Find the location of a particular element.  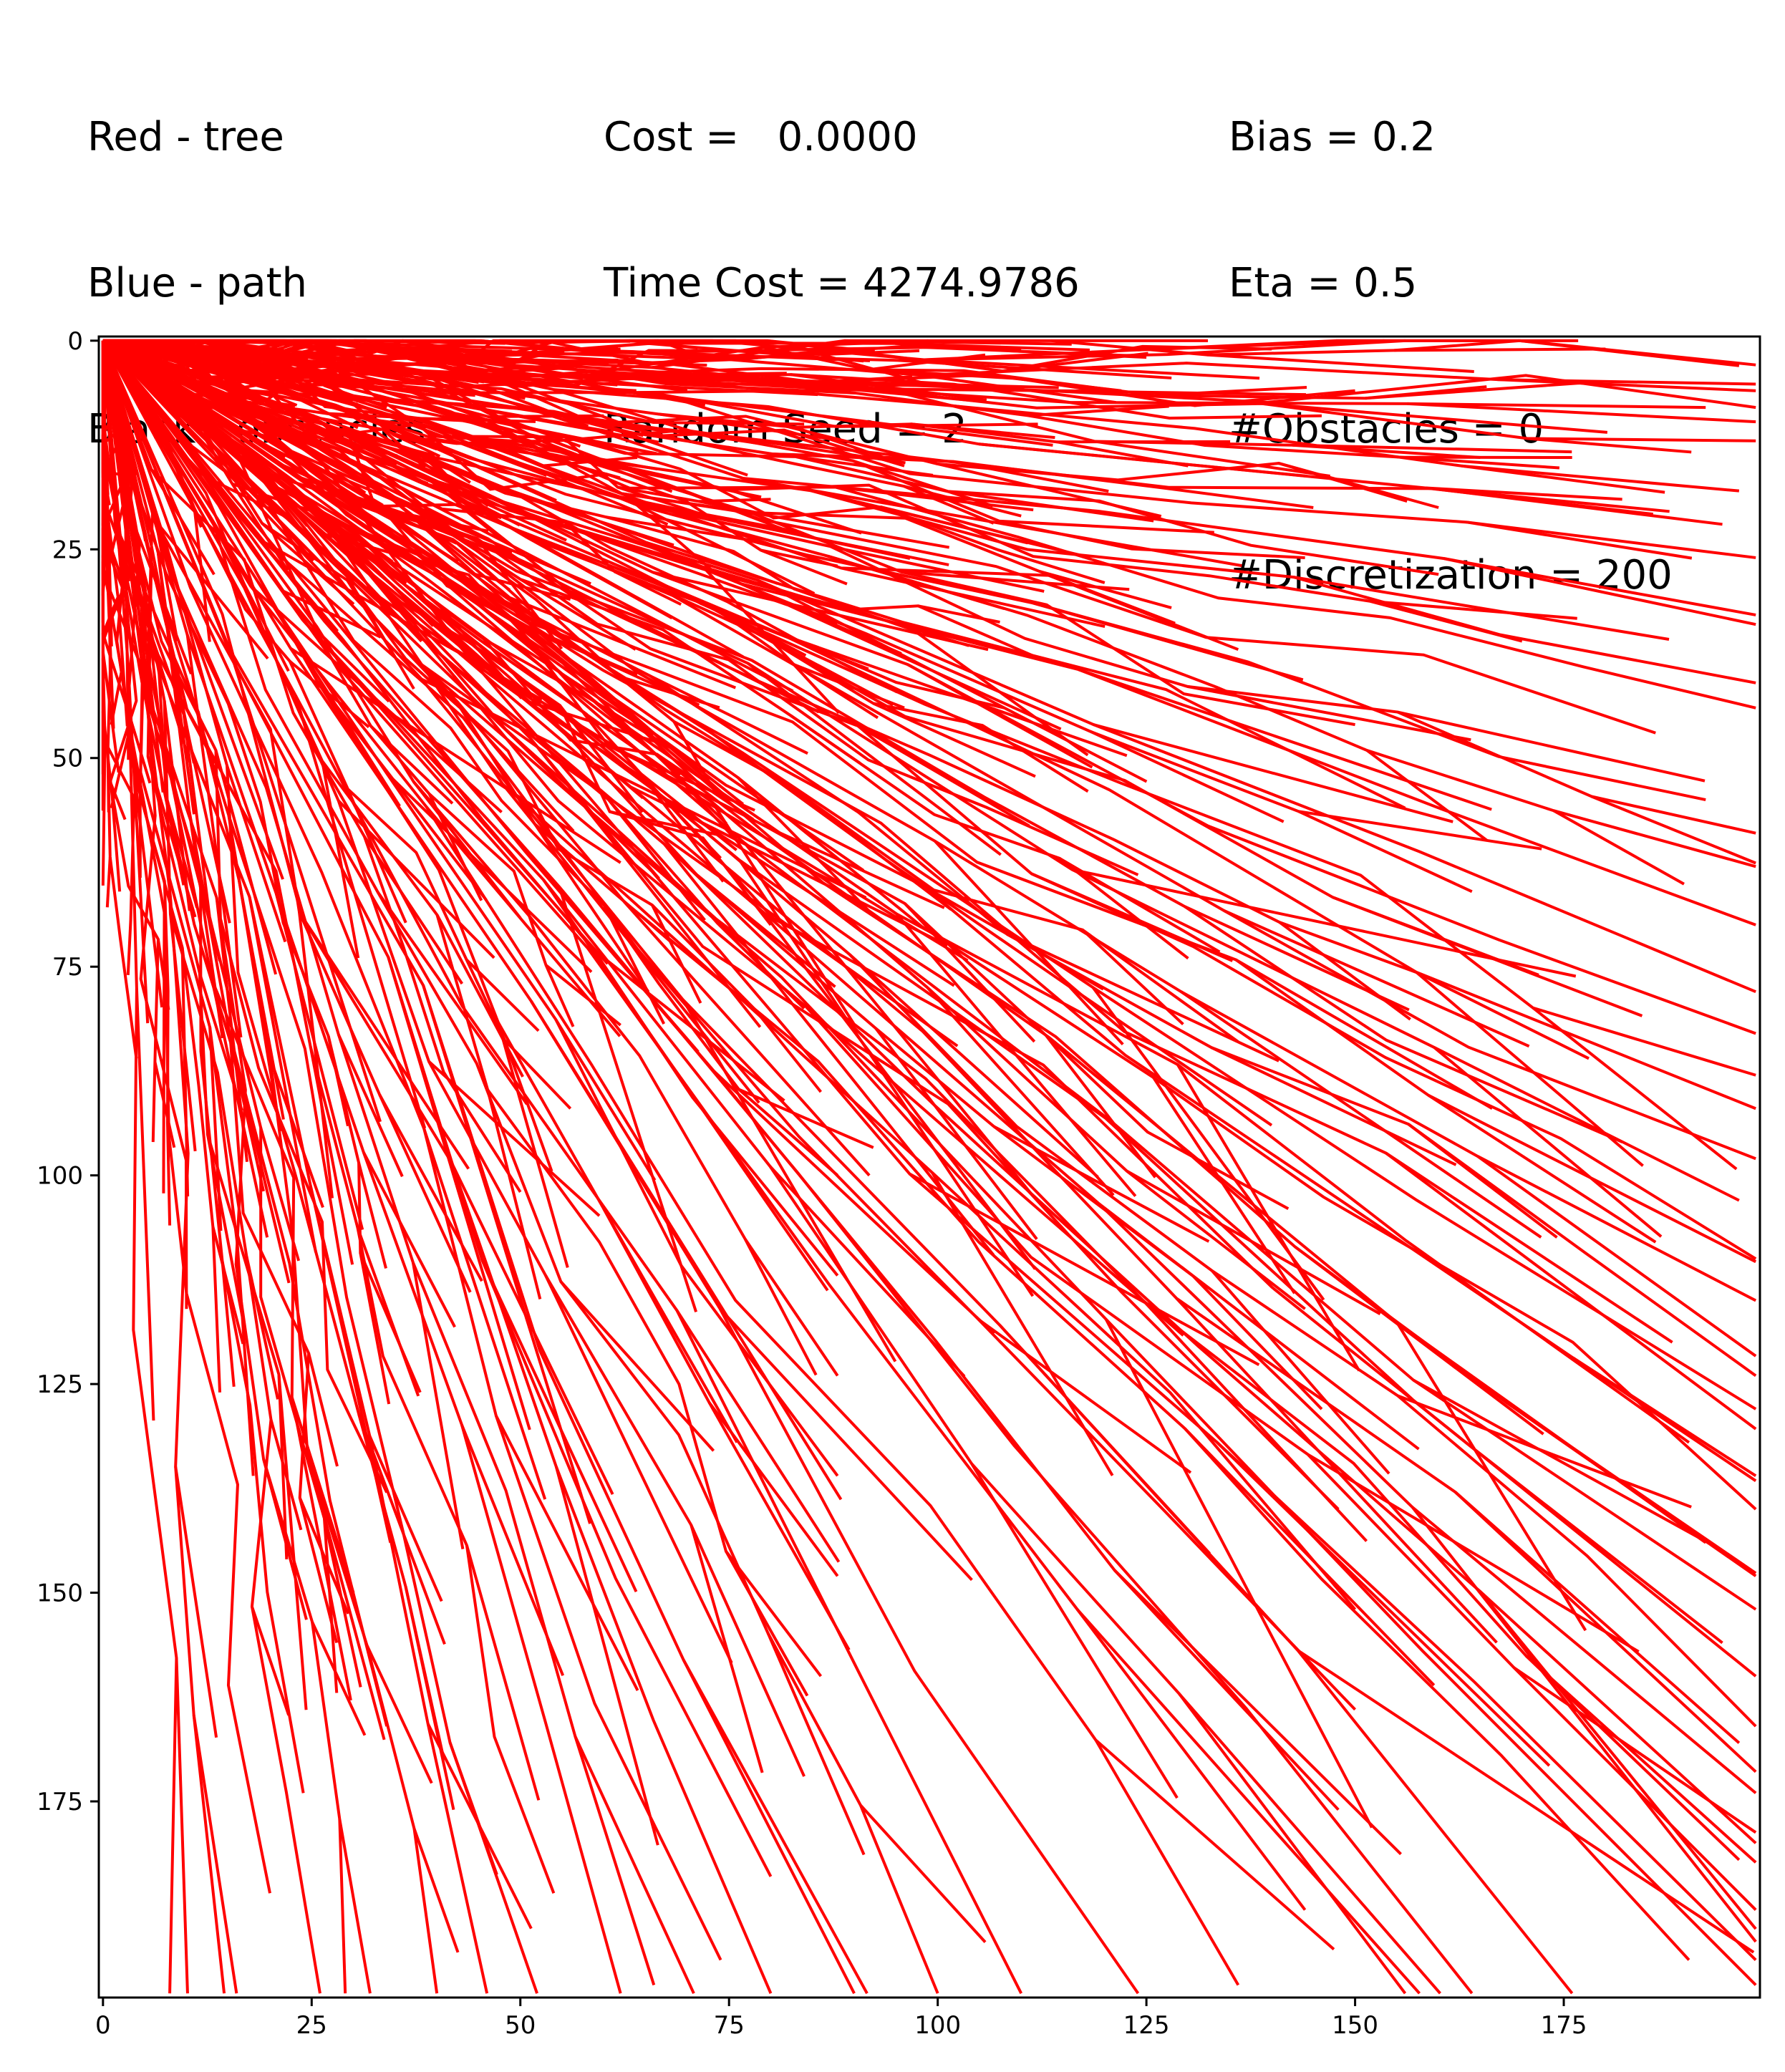

y-tick-label: 0 is located at coordinates (75, 341).